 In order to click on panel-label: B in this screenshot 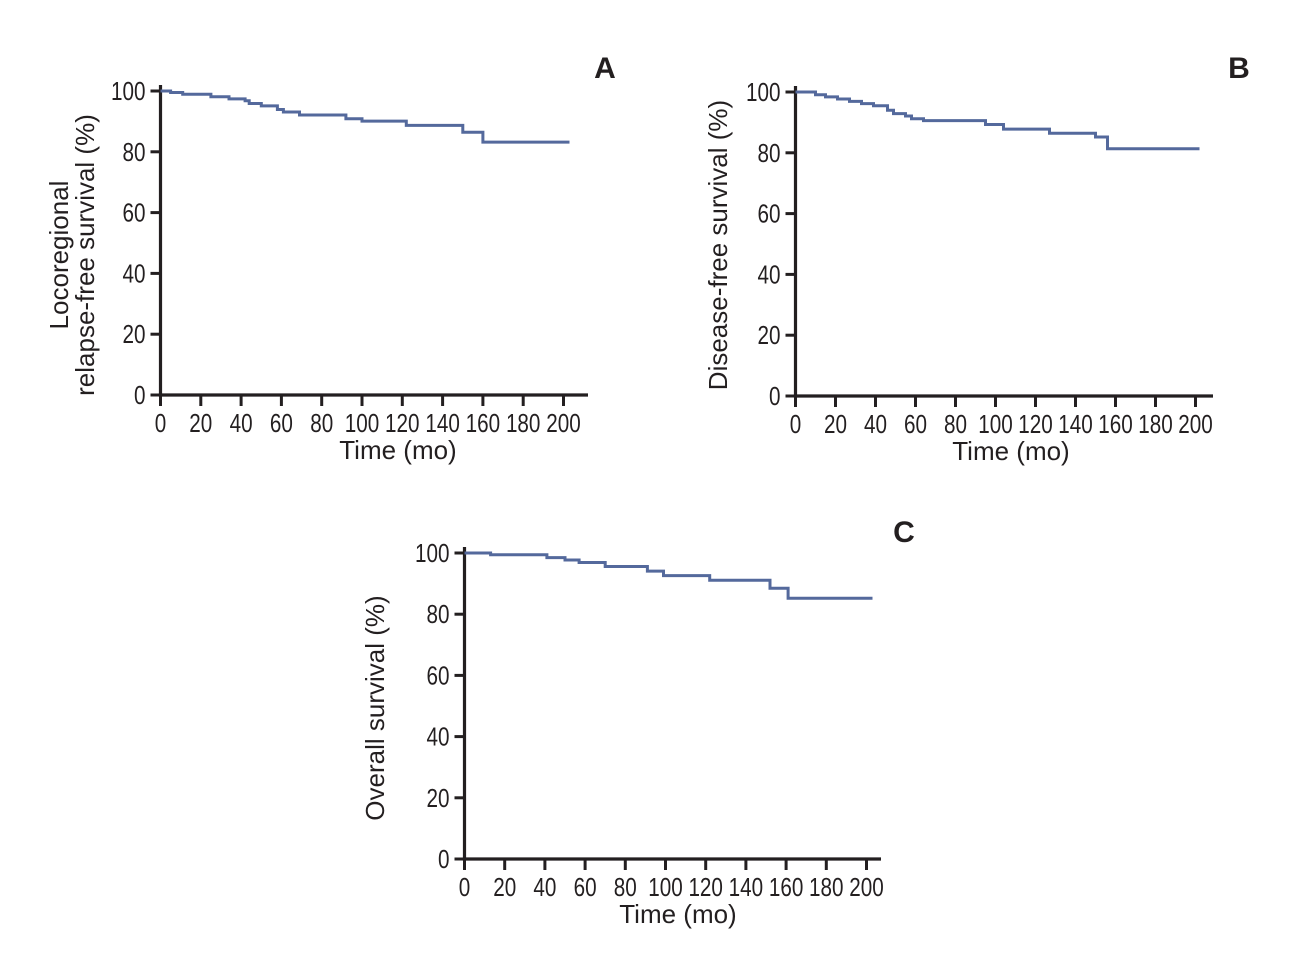, I will do `click(1239, 68)`.